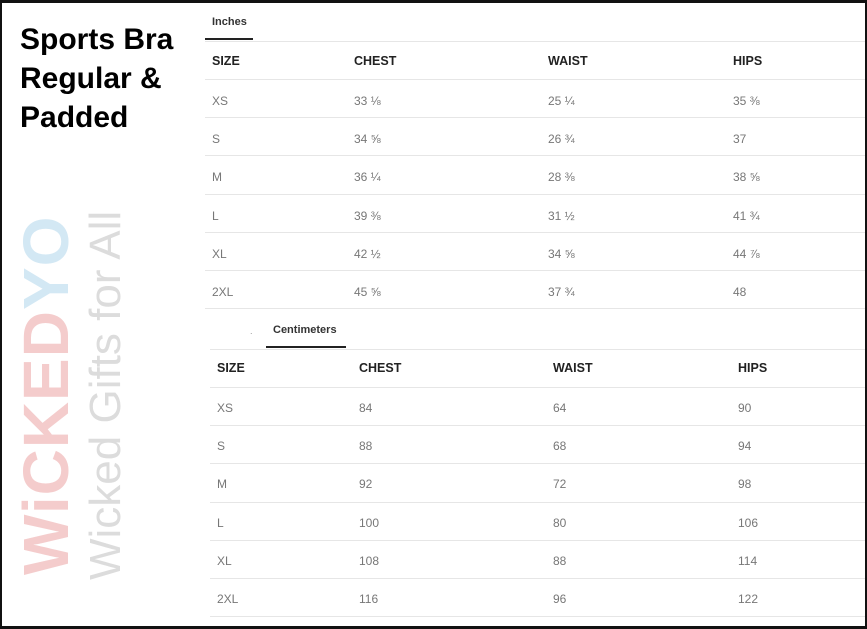 The height and width of the screenshot is (629, 867). I want to click on measurement-cell: 41 ¾, so click(746, 215).